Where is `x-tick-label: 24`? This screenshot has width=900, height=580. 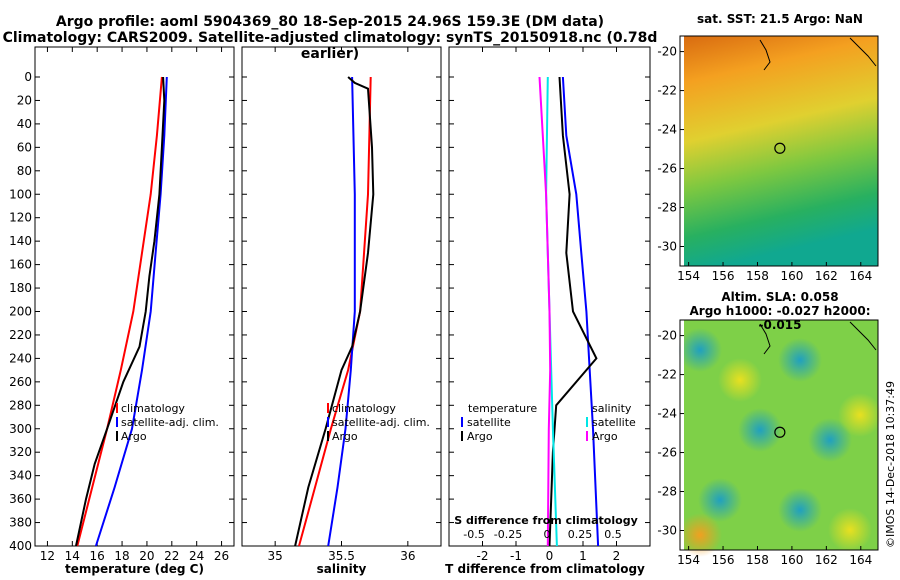 x-tick-label: 24 is located at coordinates (196, 556).